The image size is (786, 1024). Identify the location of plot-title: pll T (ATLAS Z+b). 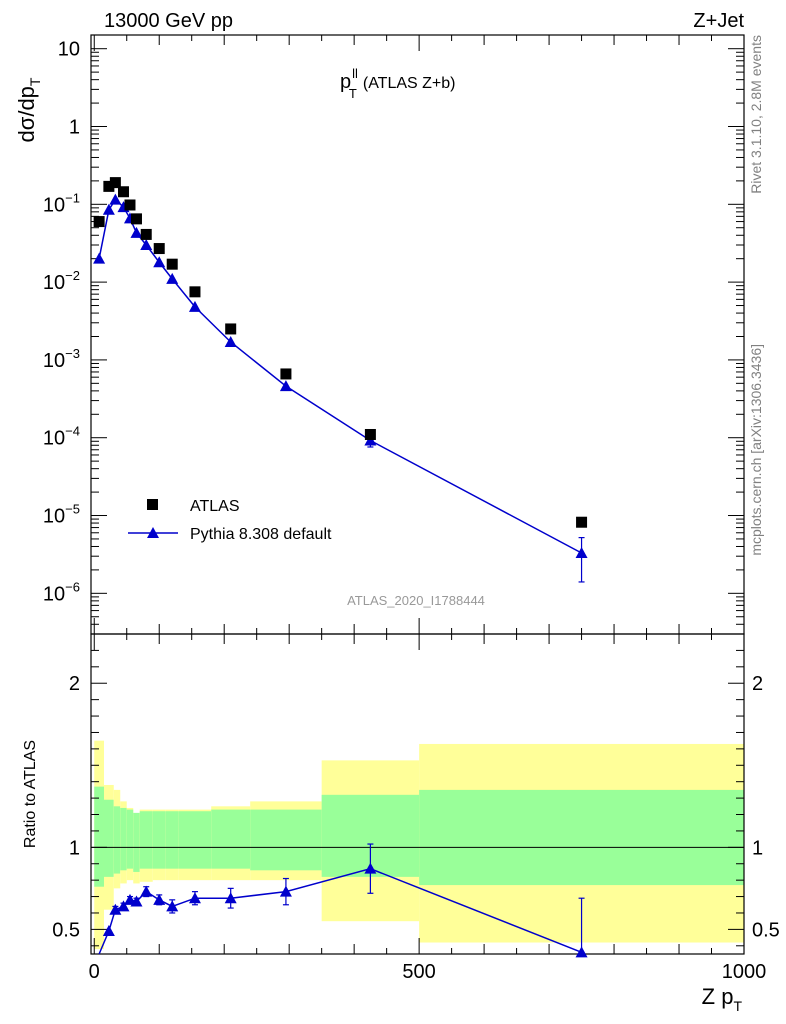
(397, 83).